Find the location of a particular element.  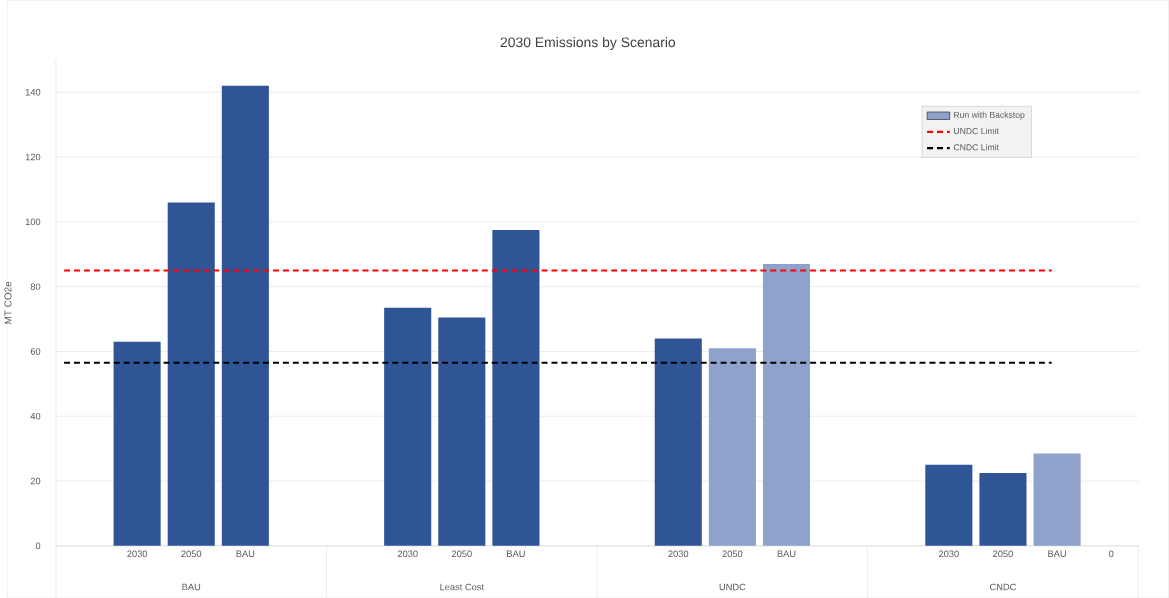

y-tick-label: 0 is located at coordinates (38, 545).